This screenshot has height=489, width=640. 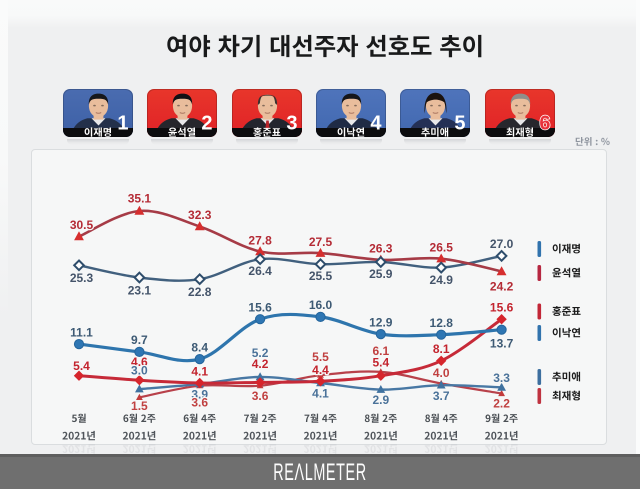 What do you see at coordinates (139, 370) in the screenshot?
I see `svg-text: 3.0` at bounding box center [139, 370].